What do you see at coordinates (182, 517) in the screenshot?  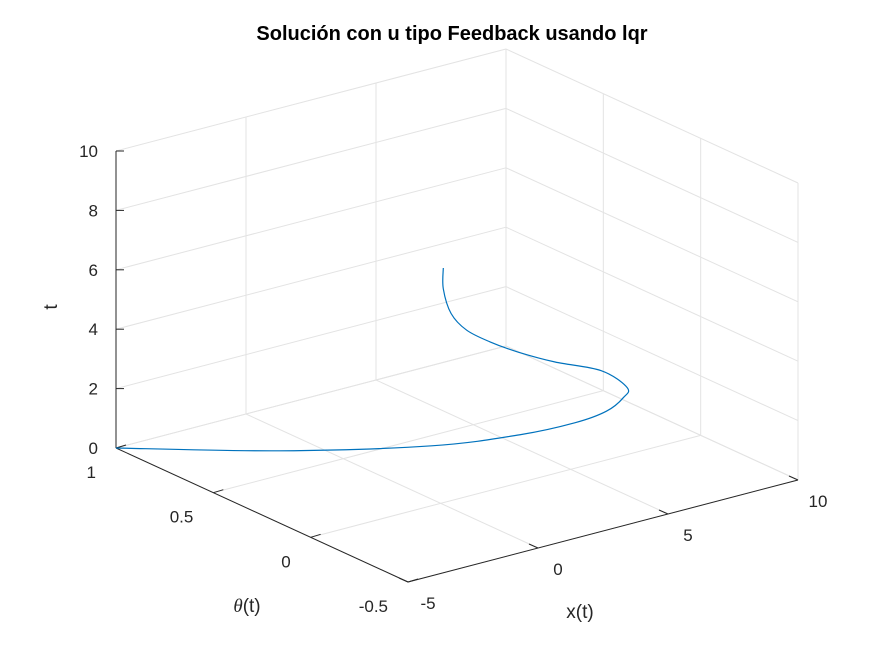 I see `y-tick-label: 0.5` at bounding box center [182, 517].